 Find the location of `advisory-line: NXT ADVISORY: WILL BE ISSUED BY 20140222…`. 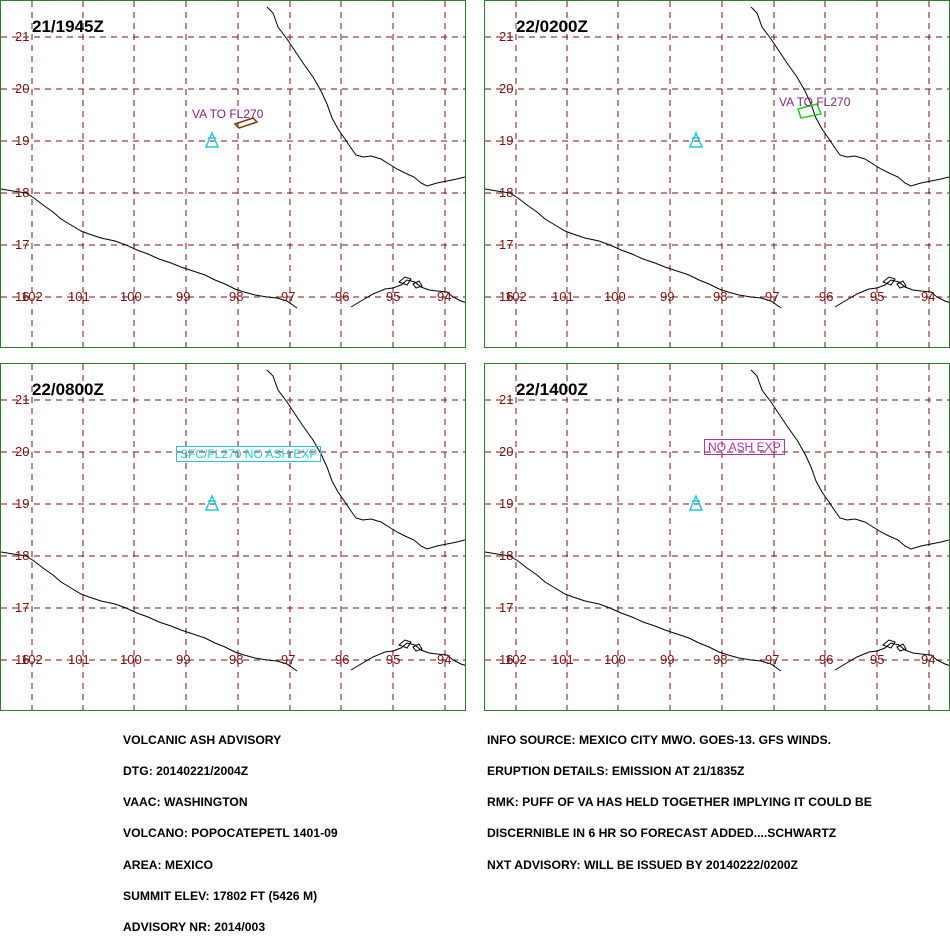

advisory-line: NXT ADVISORY: WILL BE ISSUED BY 20140222… is located at coordinates (642, 865).